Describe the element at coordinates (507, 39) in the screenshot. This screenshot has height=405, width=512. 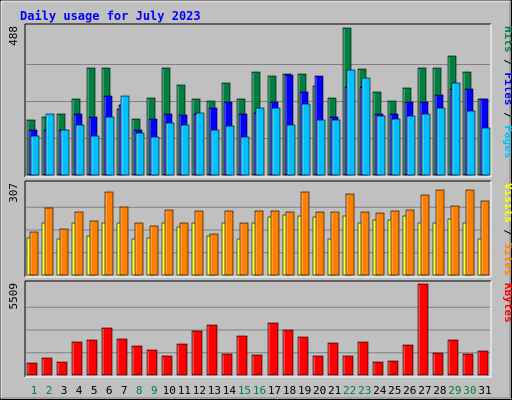
I see `legend-entry-hits: Hits` at that location.